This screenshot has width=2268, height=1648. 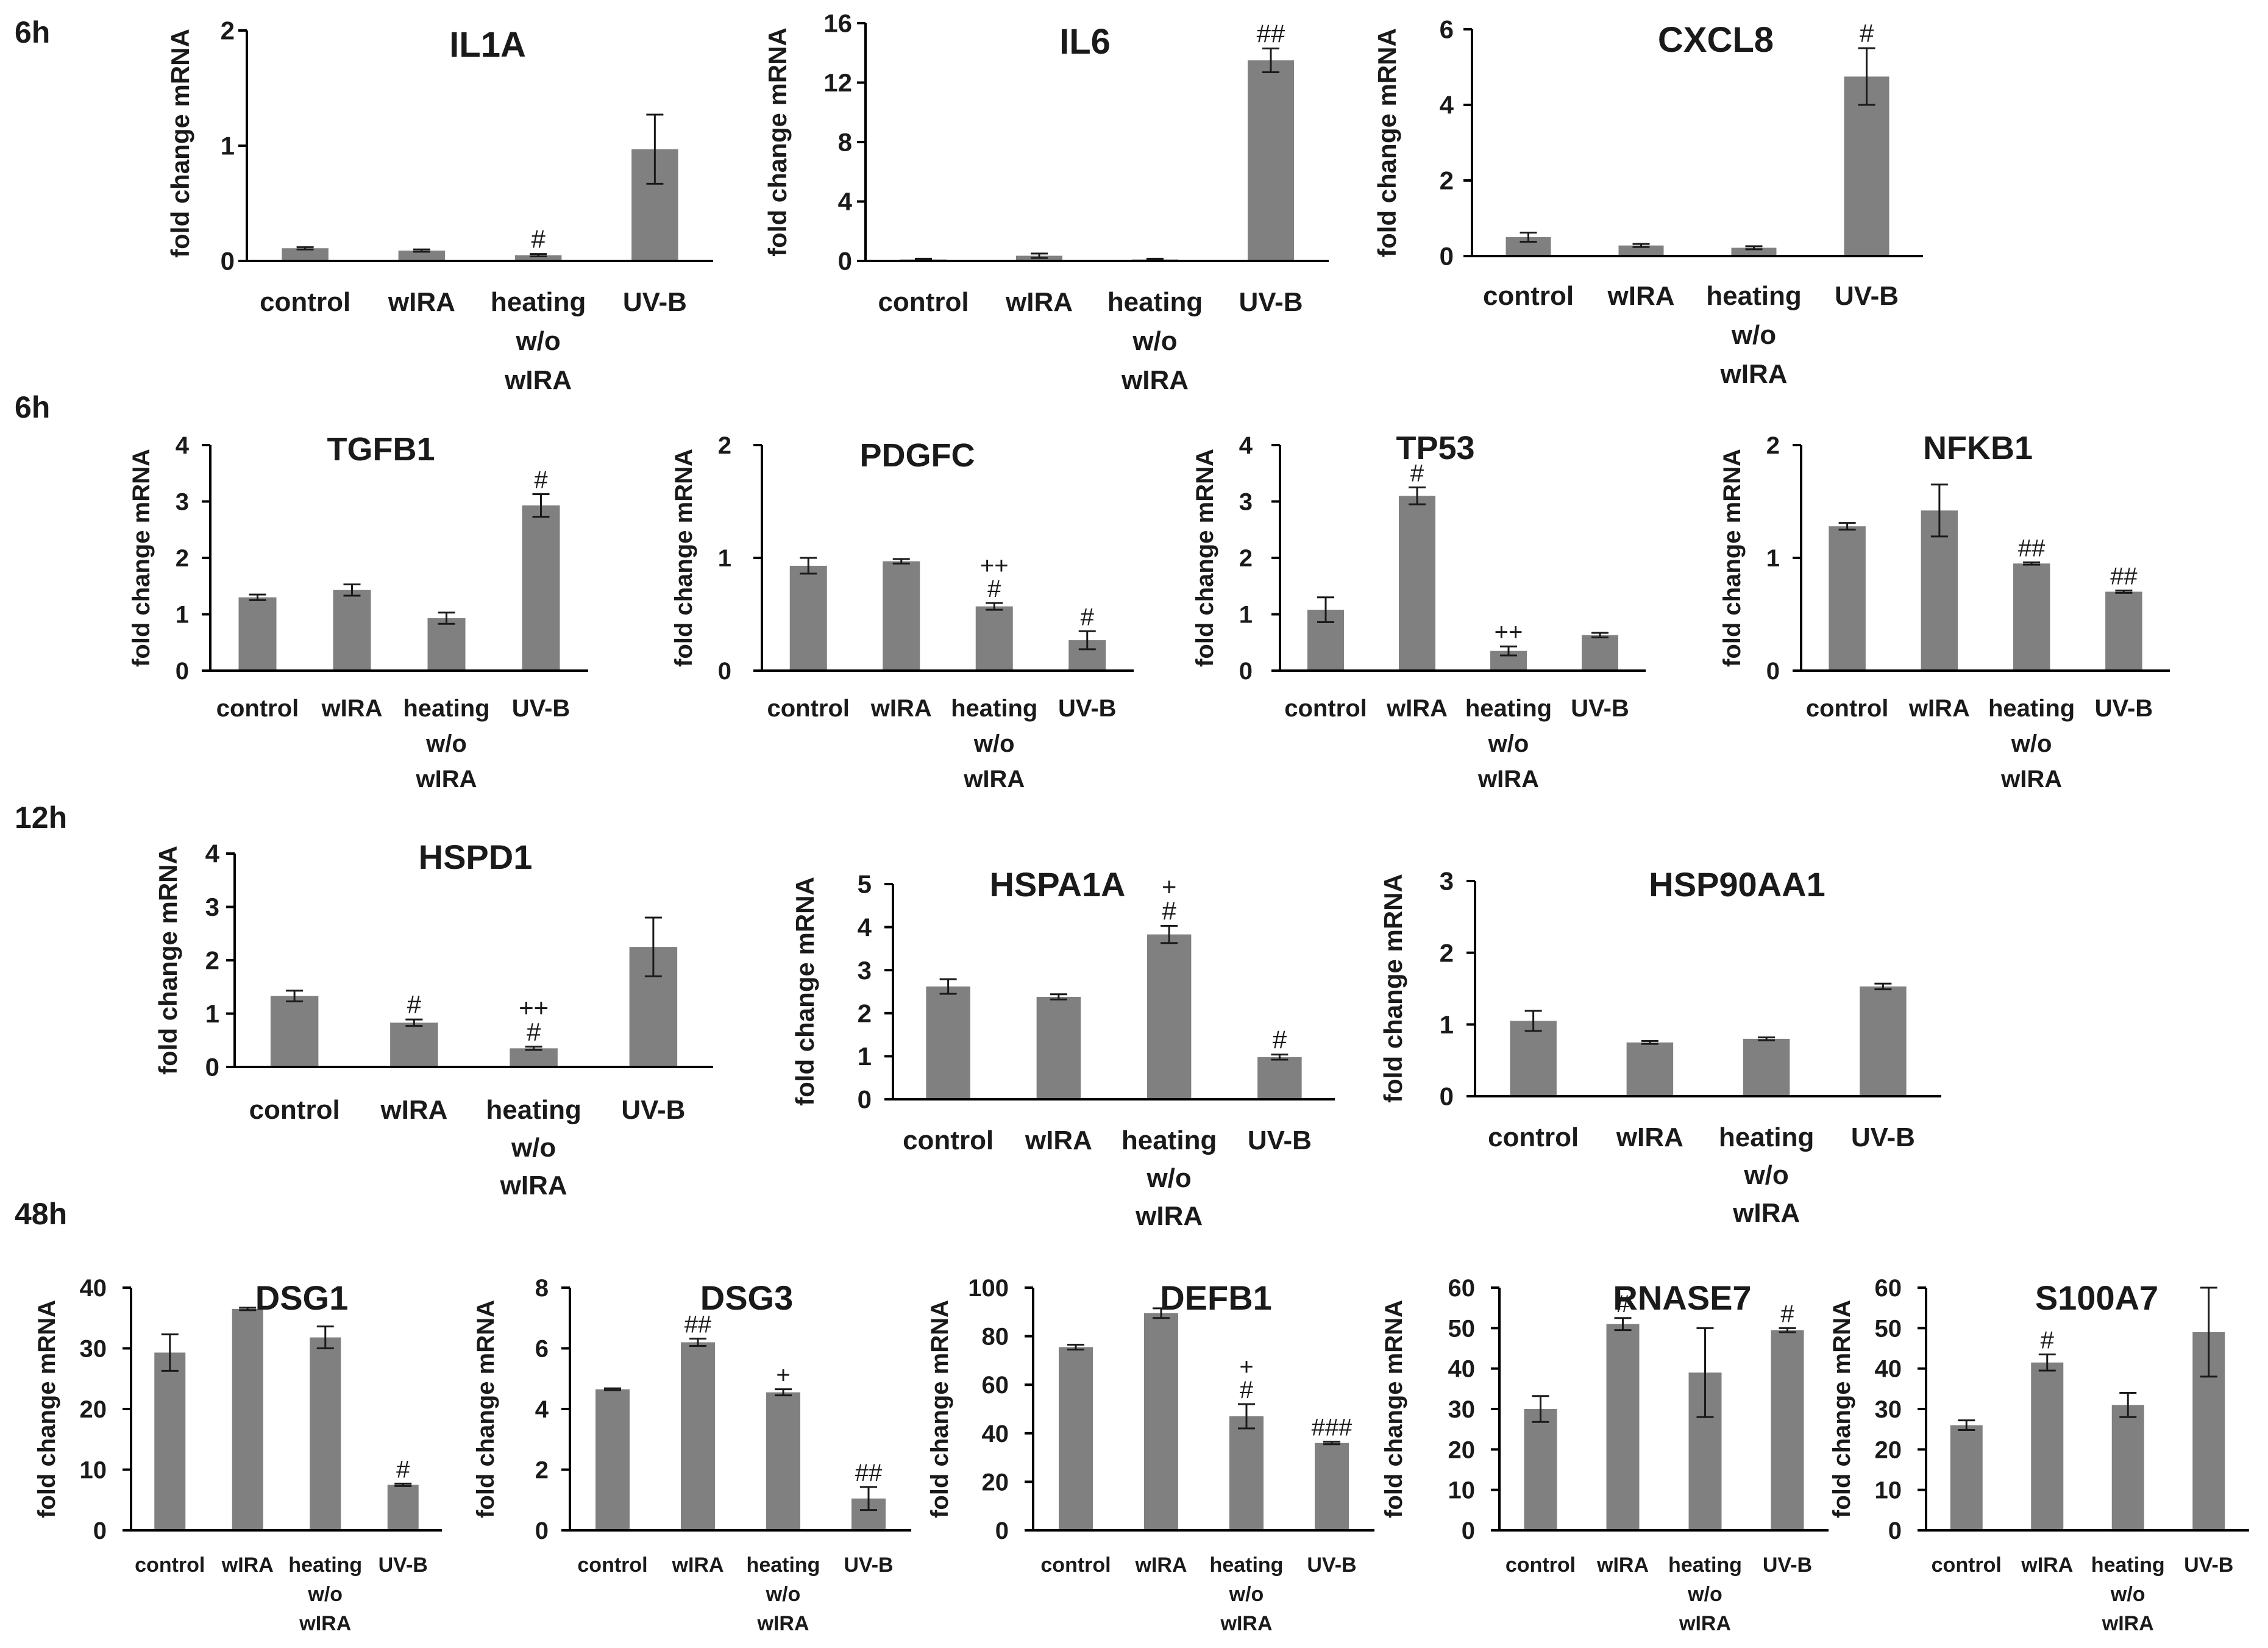 What do you see at coordinates (1246, 1367) in the screenshot?
I see `significance-mark: +` at bounding box center [1246, 1367].